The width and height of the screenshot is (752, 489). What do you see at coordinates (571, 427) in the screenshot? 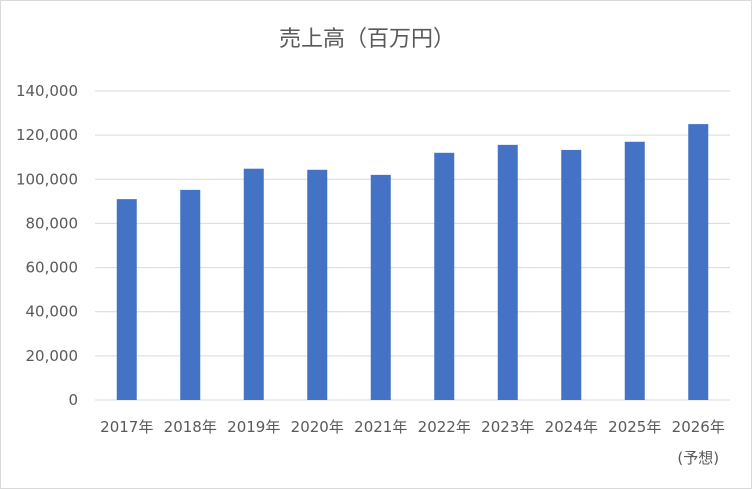
I see `x-tick-label: 2024年` at bounding box center [571, 427].